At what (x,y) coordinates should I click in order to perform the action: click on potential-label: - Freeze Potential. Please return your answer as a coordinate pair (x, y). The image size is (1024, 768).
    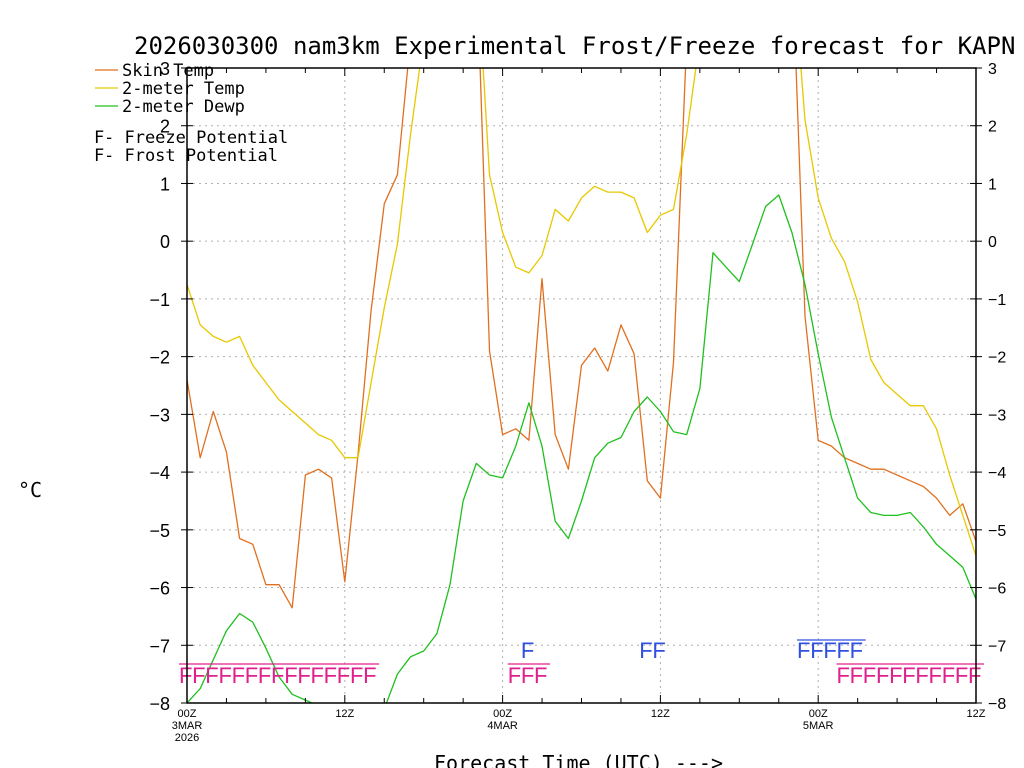
    Looking at the image, I should click on (196, 138).